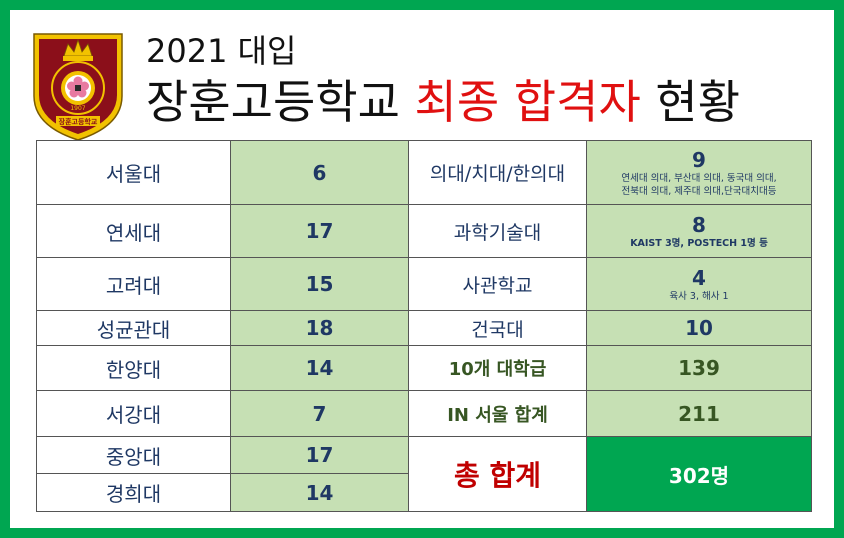 The height and width of the screenshot is (538, 844). I want to click on university-count: 18, so click(319, 328).